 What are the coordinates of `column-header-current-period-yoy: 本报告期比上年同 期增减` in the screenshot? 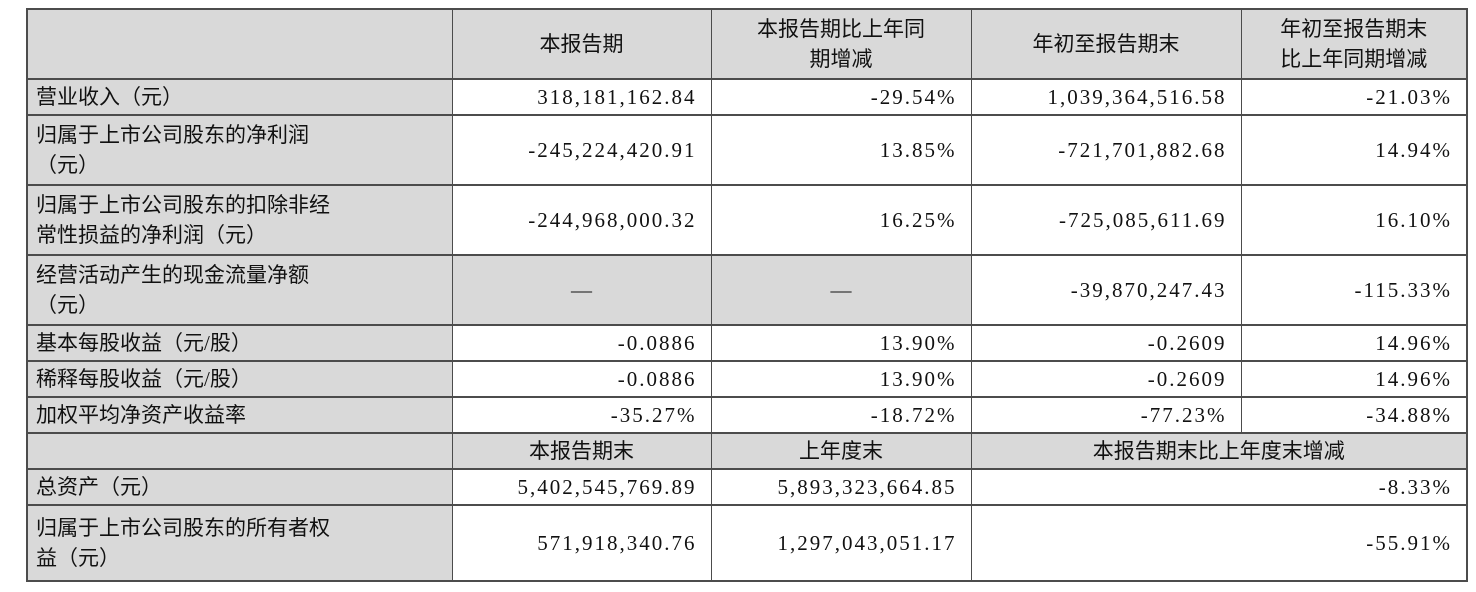 It's located at (841, 44).